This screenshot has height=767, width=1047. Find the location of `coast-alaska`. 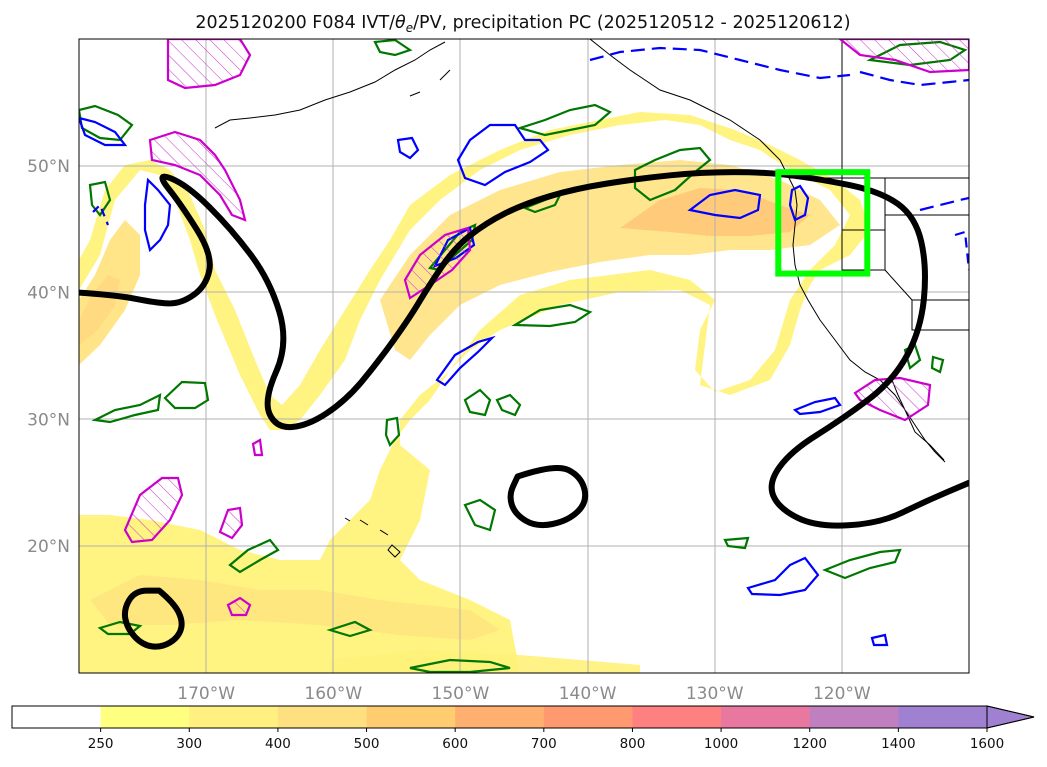

coast-alaska is located at coordinates (332, 85).